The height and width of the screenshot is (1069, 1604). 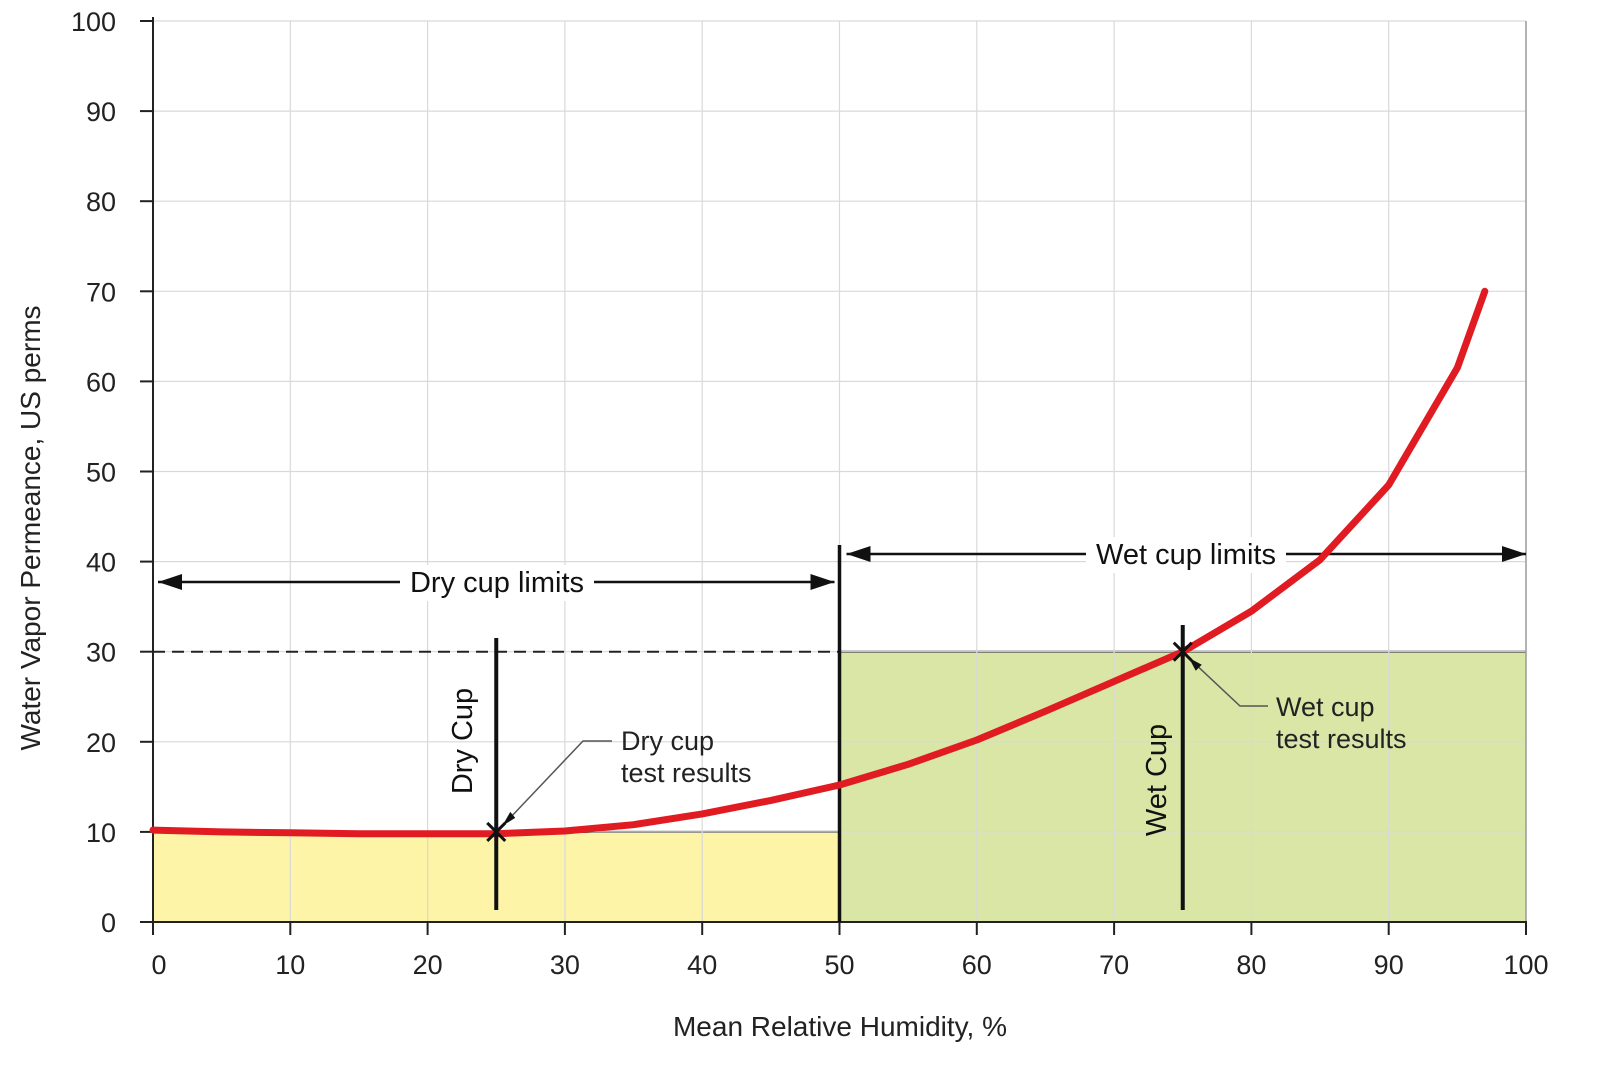 I want to click on y-tick-label: 40, so click(x=101, y=563).